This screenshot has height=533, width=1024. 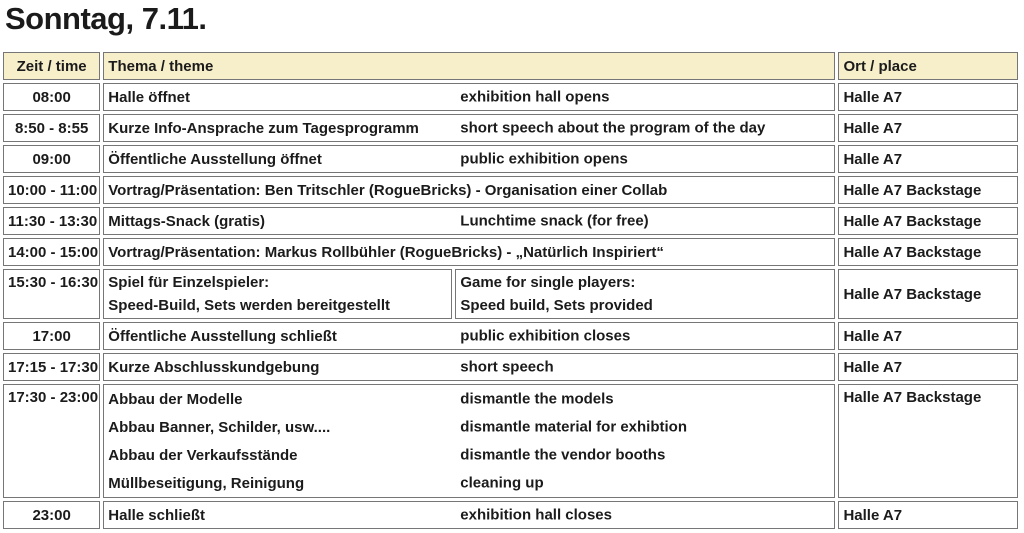 I want to click on theme-english-line: Game for single players:, so click(x=548, y=282).